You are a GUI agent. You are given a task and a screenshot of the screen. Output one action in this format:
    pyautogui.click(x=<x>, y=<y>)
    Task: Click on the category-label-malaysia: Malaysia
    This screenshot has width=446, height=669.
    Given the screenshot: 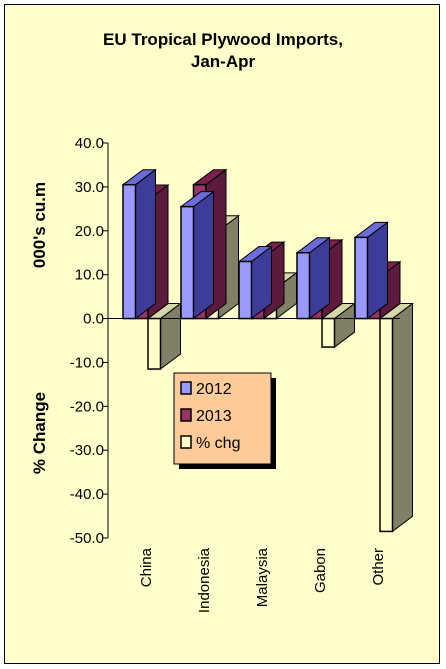 What is the action you would take?
    pyautogui.click(x=262, y=577)
    